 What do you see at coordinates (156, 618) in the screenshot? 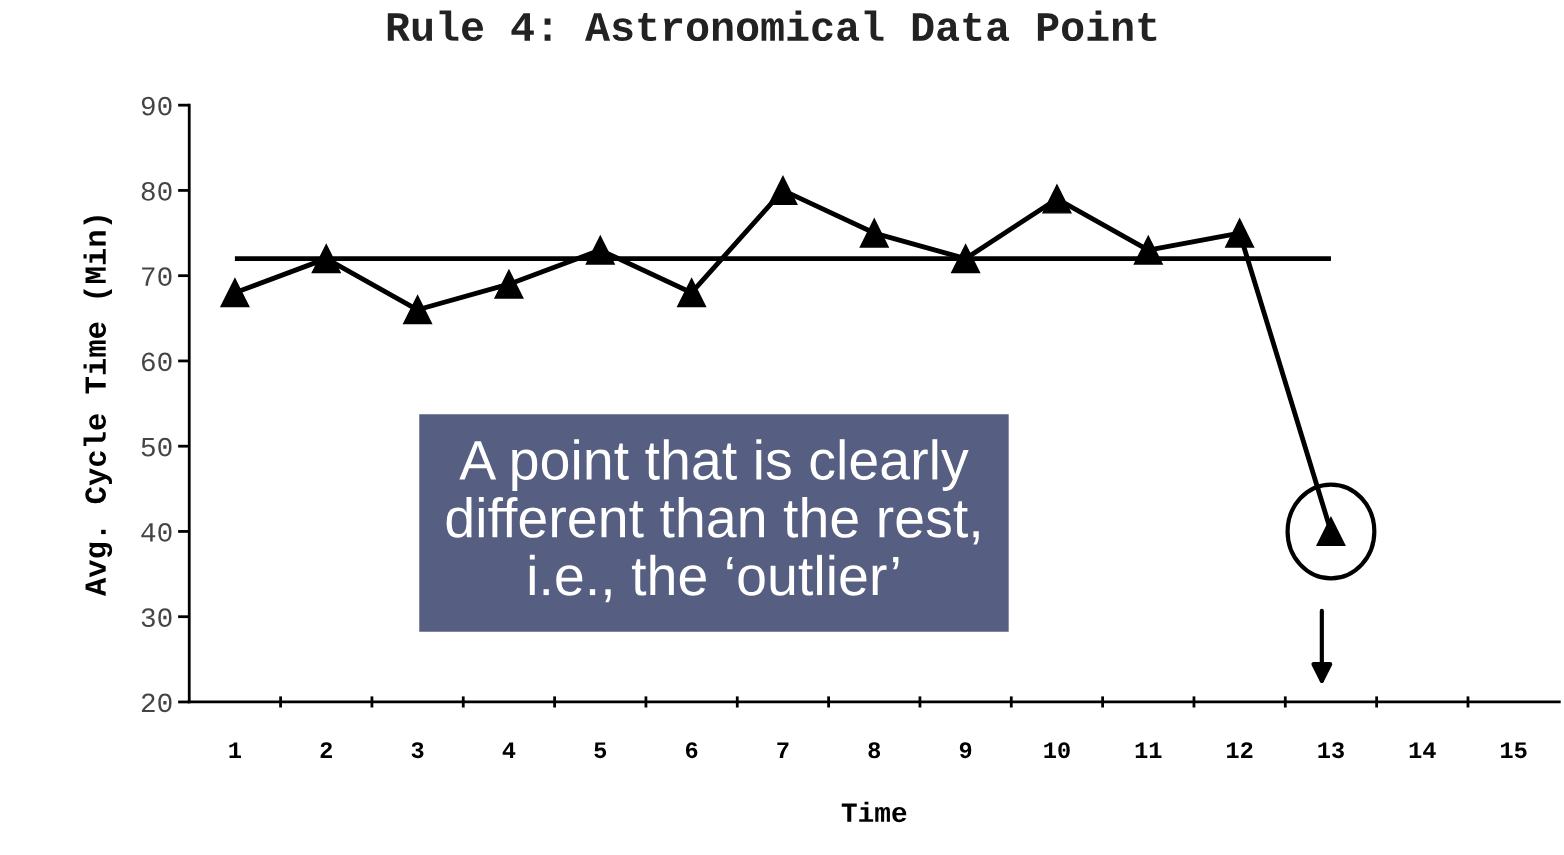
I see `y-tick-label: 30` at bounding box center [156, 618].